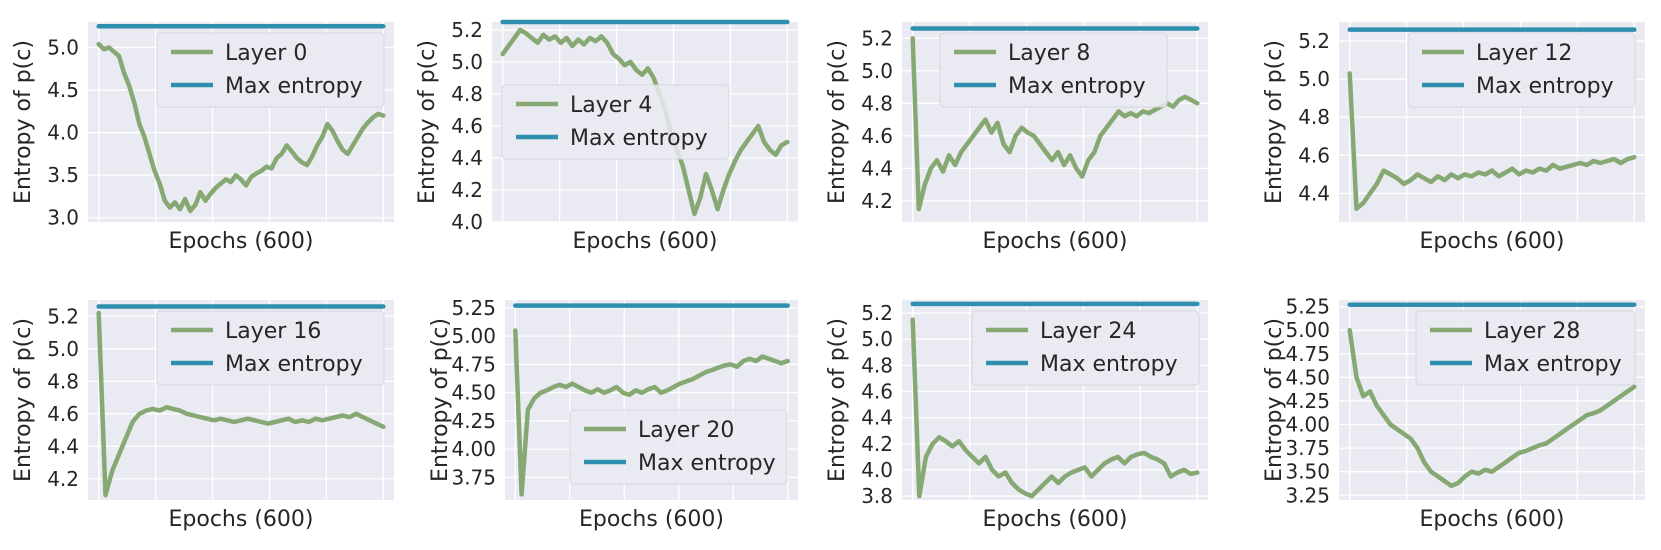  I want to click on legend-label: Layer 12, so click(1524, 53).